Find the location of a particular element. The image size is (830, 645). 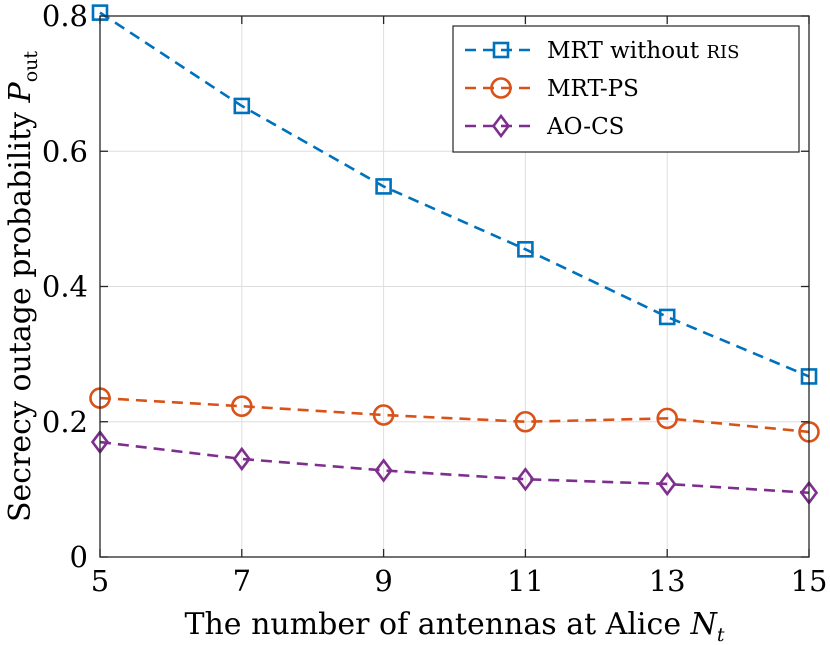

x-tick-label: 7 is located at coordinates (242, 581).